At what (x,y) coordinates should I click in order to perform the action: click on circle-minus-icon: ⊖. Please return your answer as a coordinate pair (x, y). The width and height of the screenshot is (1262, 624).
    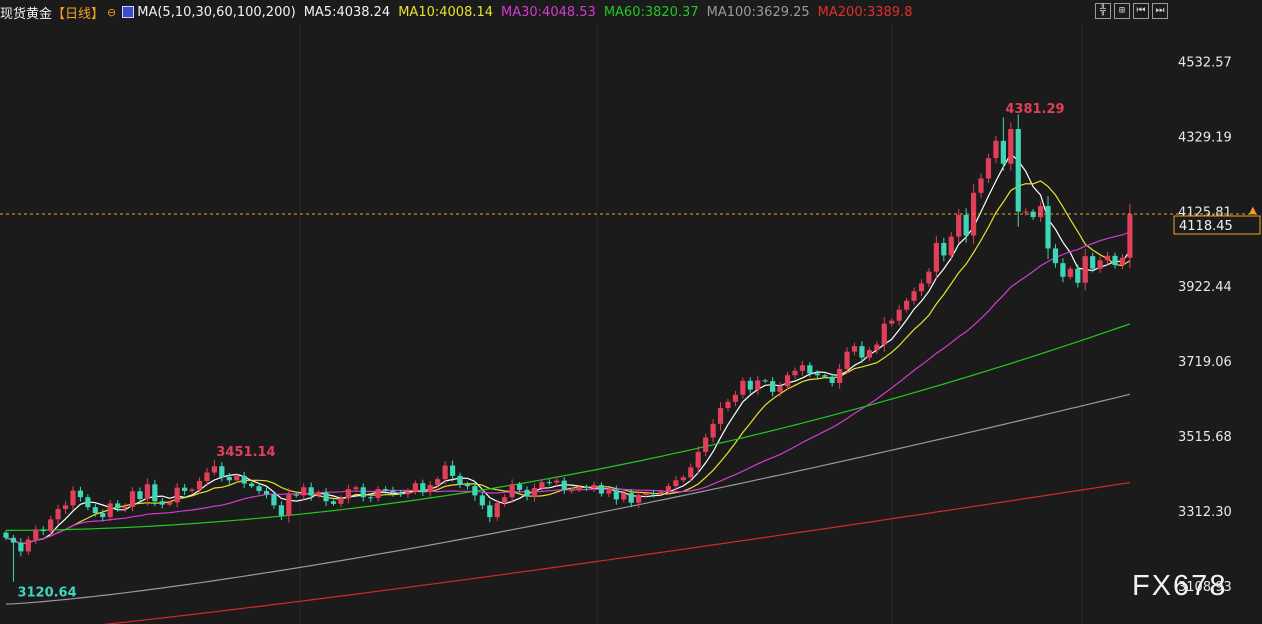
    Looking at the image, I should click on (112, 12).